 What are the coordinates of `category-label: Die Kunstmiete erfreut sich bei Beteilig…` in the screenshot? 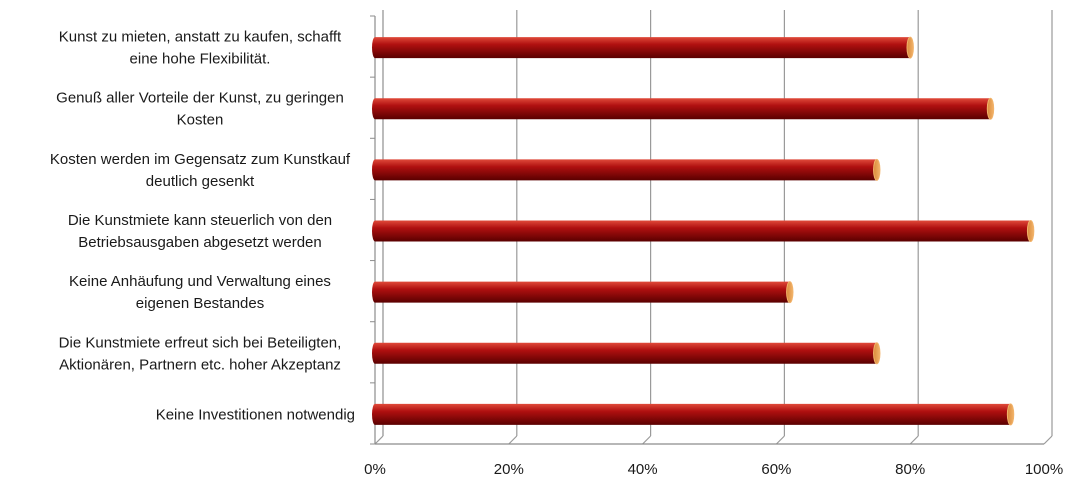 It's located at (200, 342).